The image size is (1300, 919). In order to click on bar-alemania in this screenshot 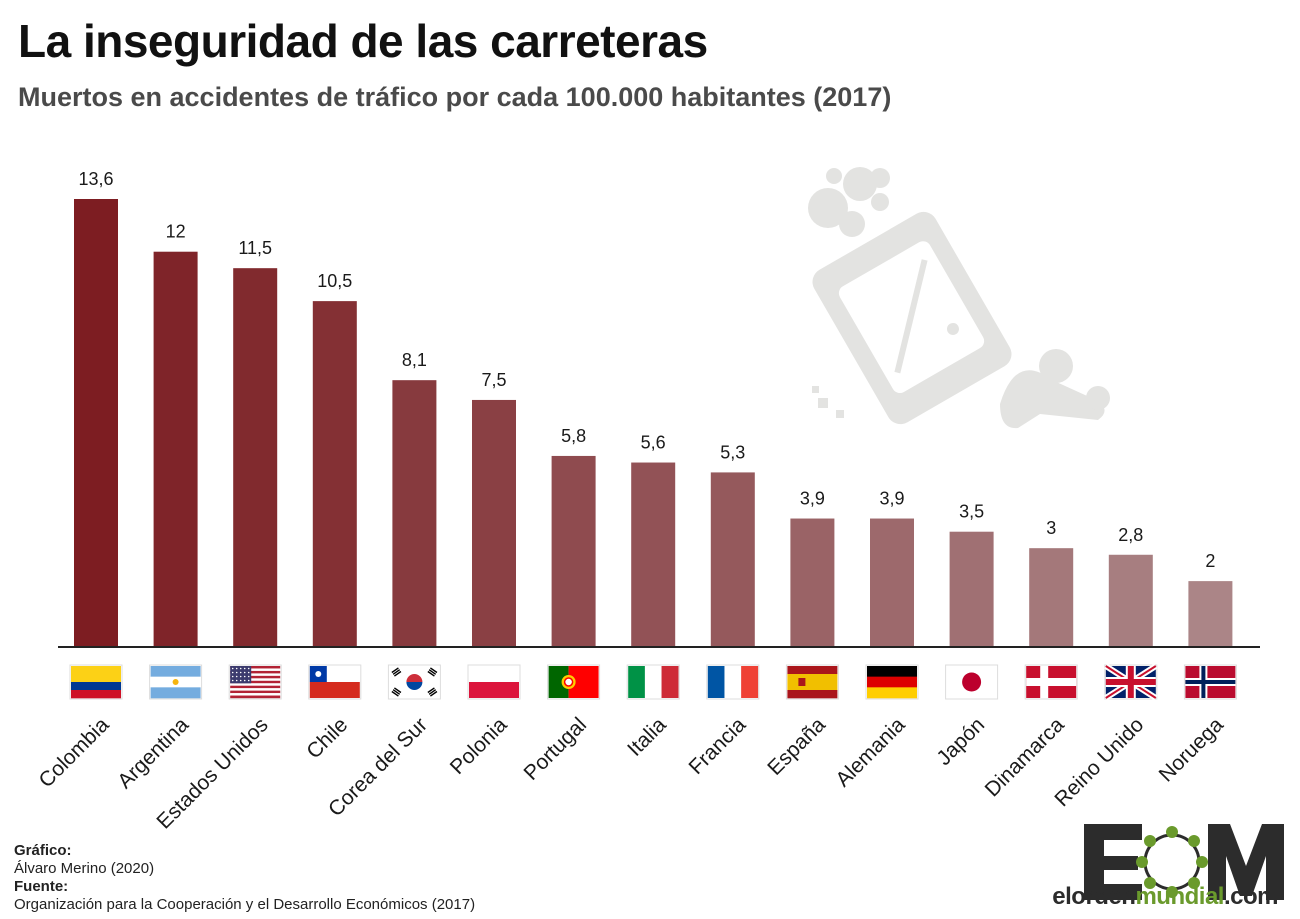, I will do `click(892, 582)`.